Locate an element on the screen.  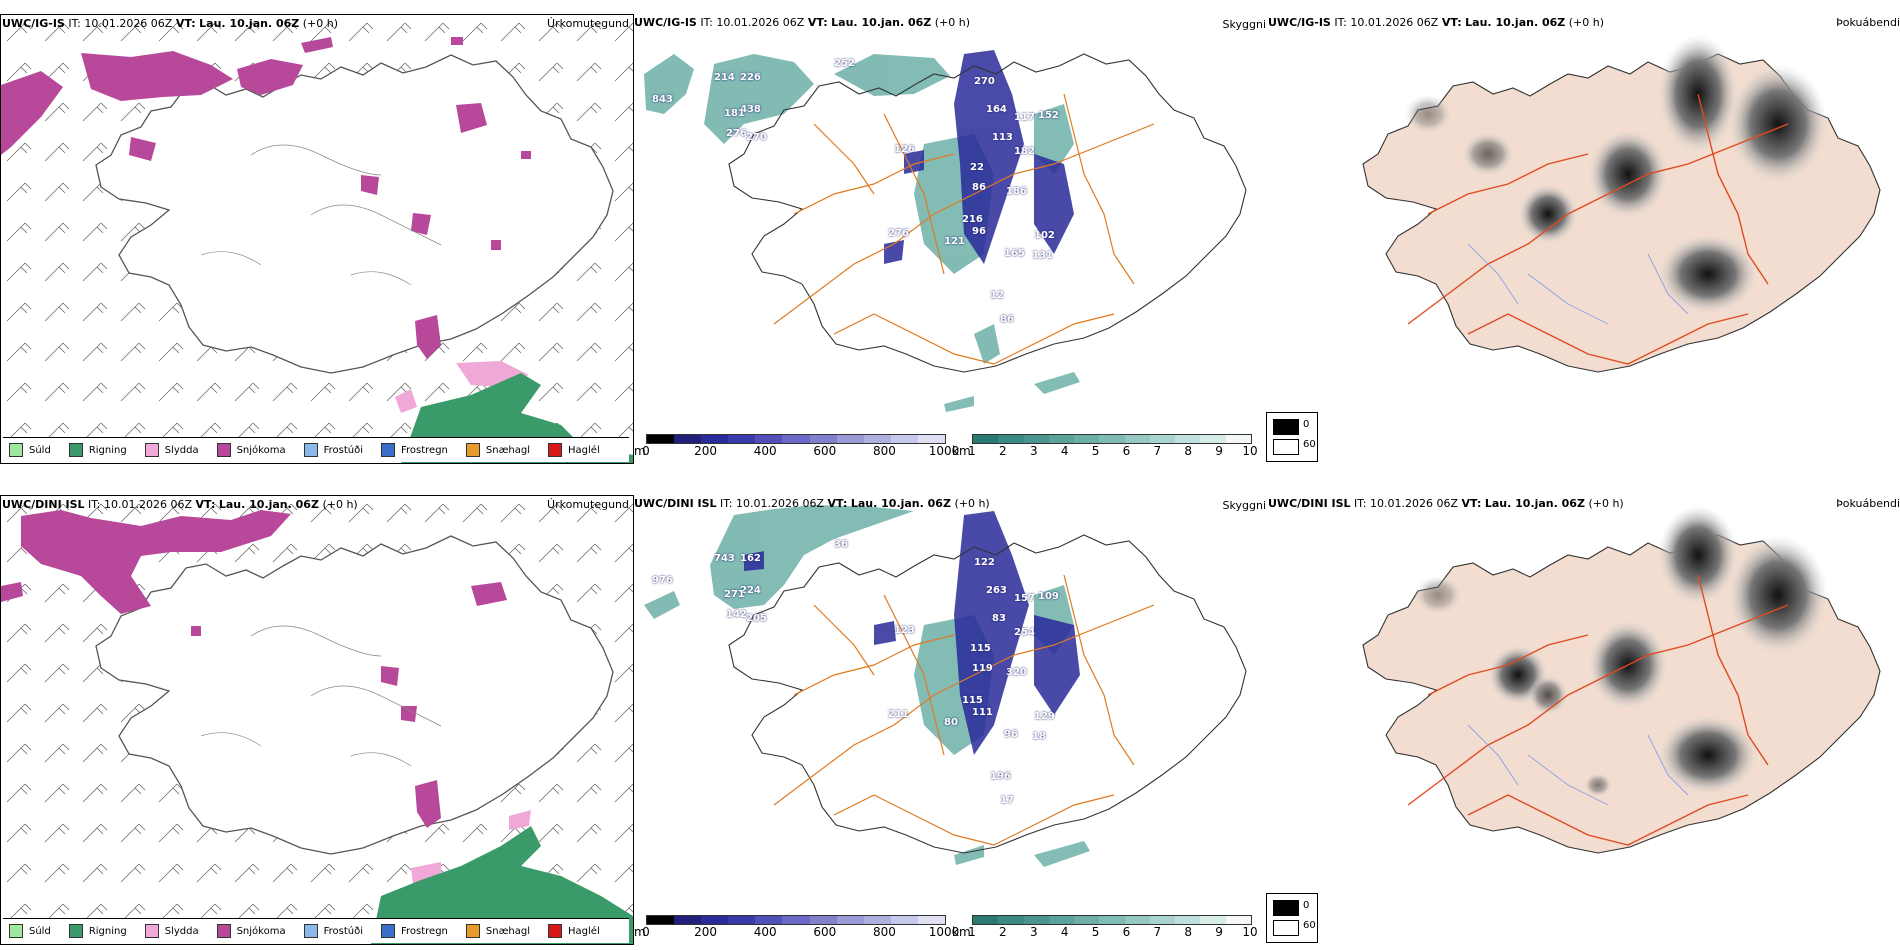
visibility-value-label: 216 is located at coordinates (972, 219).